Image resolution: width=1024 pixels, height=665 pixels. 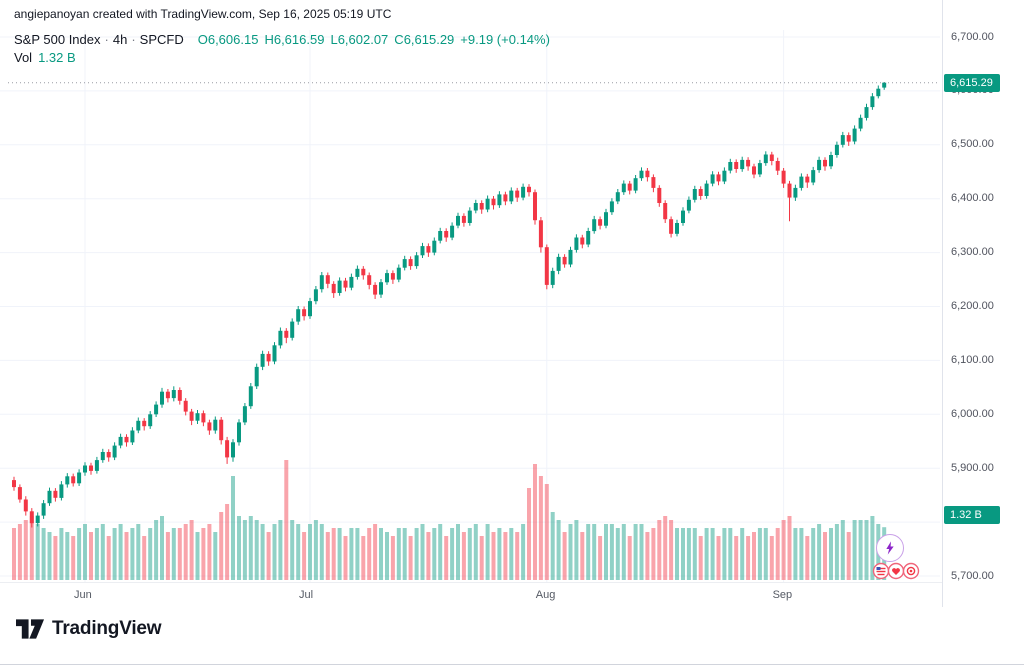 I want to click on price-tick-label: 6,200.00, so click(x=972, y=306).